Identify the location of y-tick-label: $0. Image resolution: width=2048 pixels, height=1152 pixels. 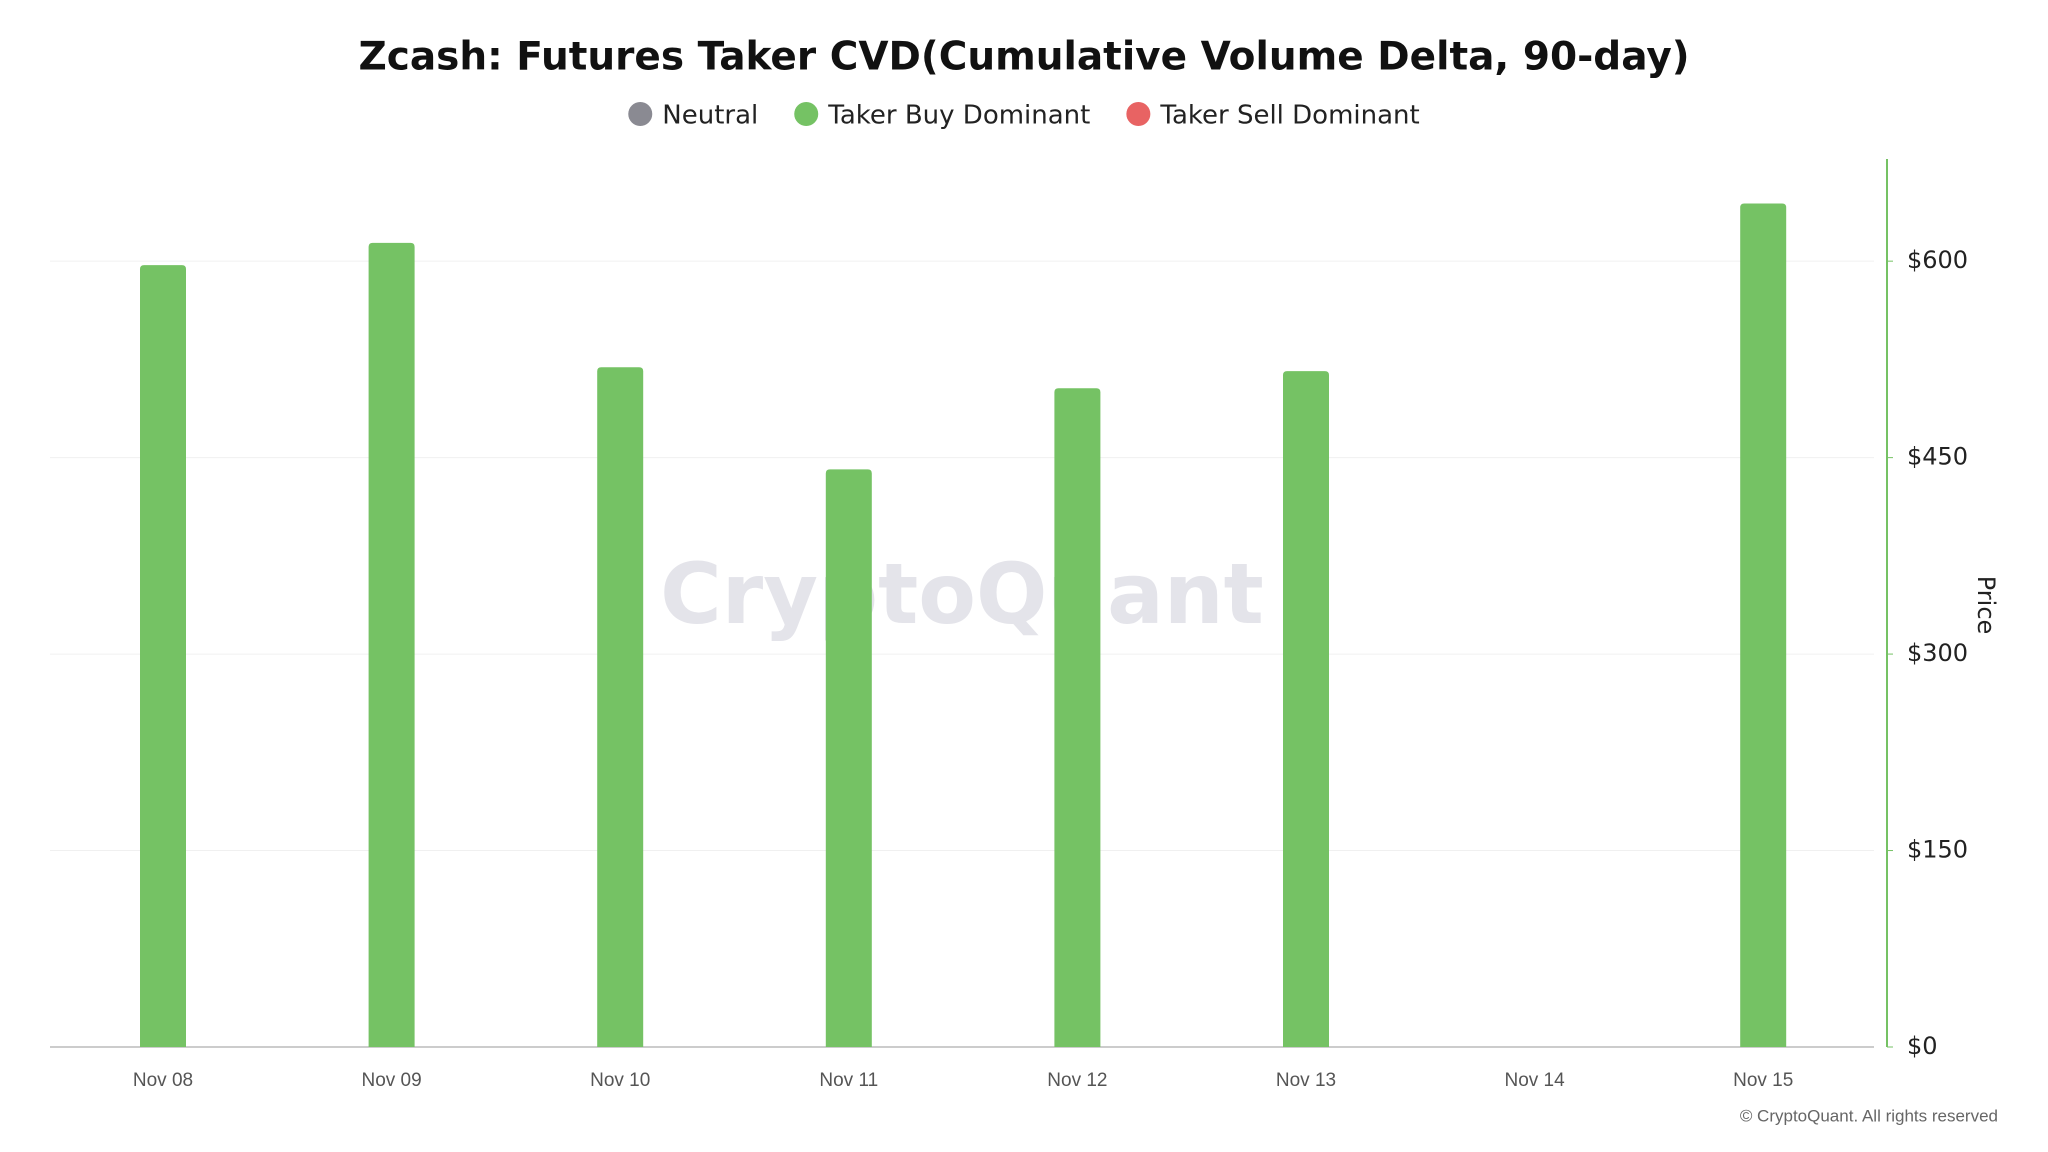
(1922, 1046).